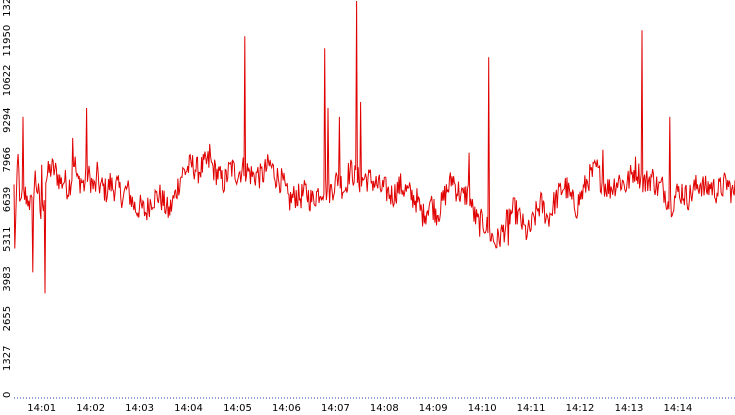 Image resolution: width=735 pixels, height=415 pixels. I want to click on y-tick-label: 1327, so click(7, 358).